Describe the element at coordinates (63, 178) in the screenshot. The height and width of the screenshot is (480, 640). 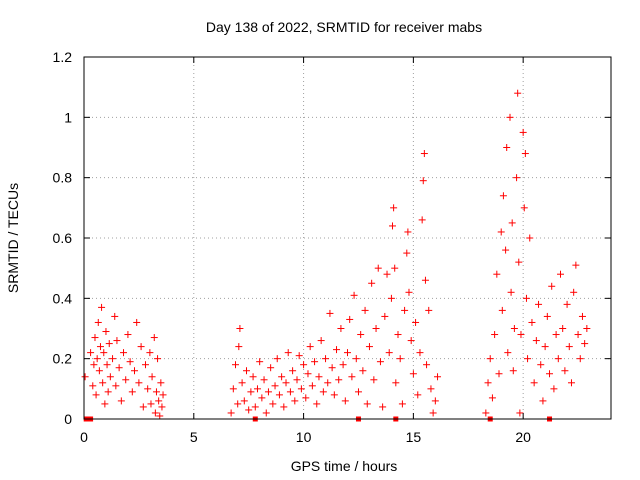
I see `y-tick-label: 0.8` at that location.